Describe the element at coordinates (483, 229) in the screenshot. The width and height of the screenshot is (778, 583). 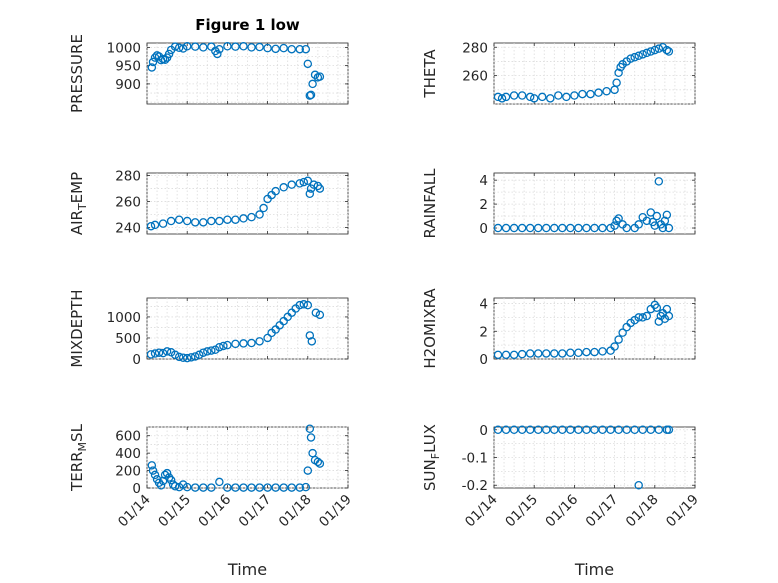
I see `rainfall-ytick-label: 0` at that location.